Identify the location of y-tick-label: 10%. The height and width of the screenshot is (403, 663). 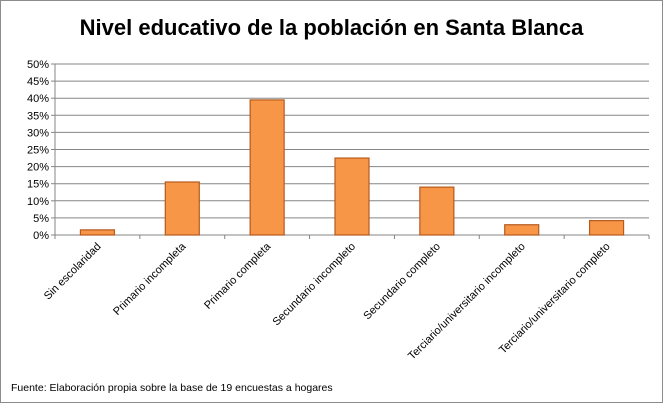
(38, 202).